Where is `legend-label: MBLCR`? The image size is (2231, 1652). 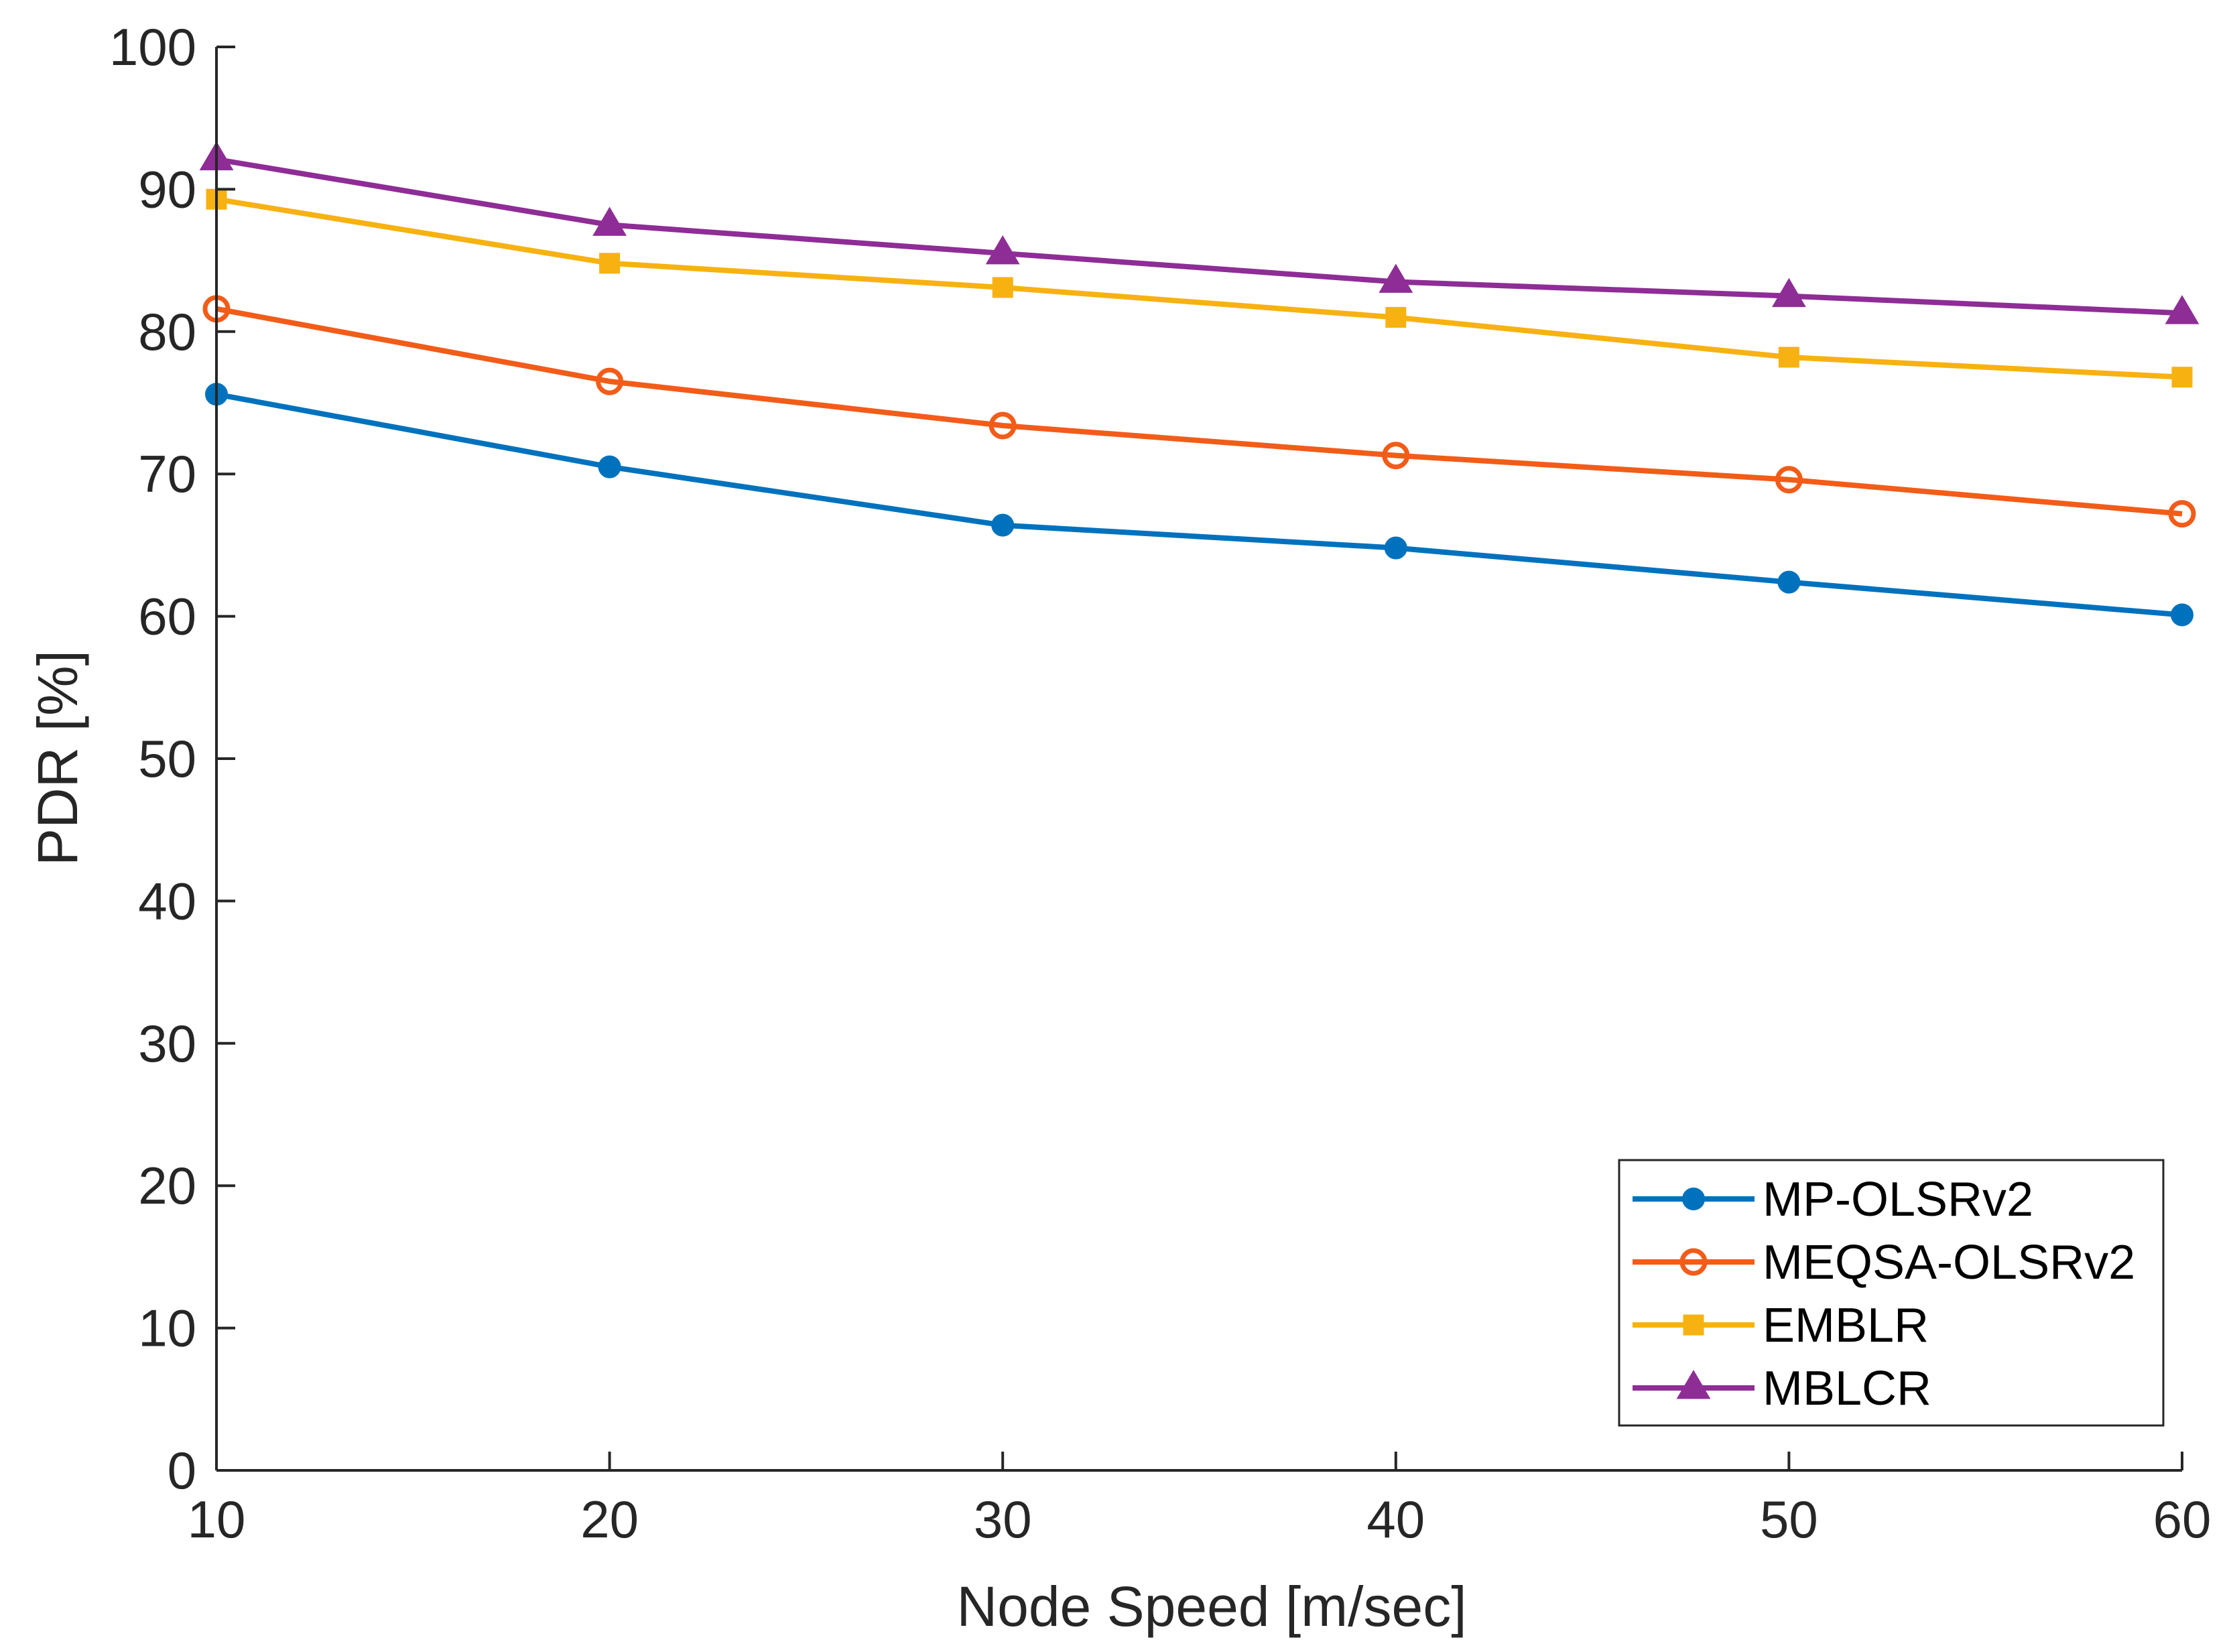
legend-label: MBLCR is located at coordinates (1847, 1389).